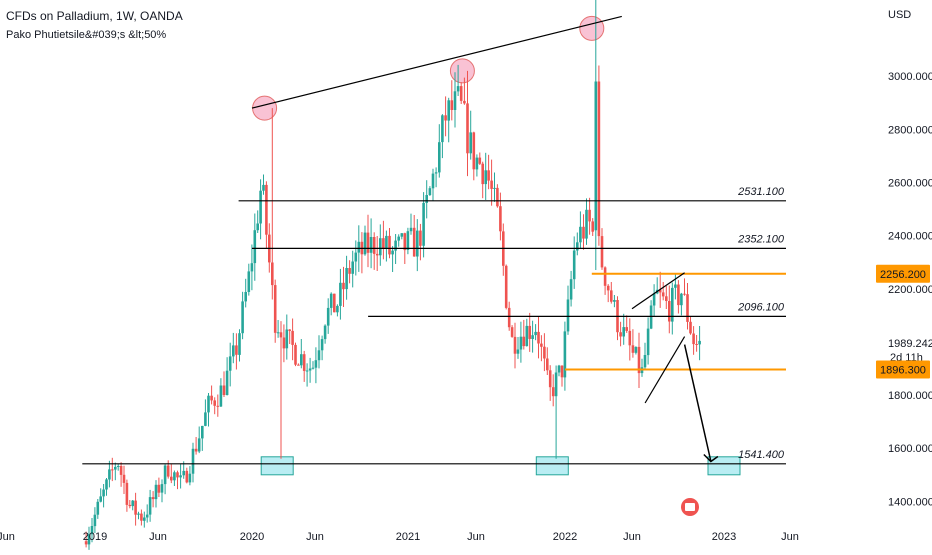 This screenshot has height=555, width=932. What do you see at coordinates (436, 62) in the screenshot?
I see `resistance-trendline` at bounding box center [436, 62].